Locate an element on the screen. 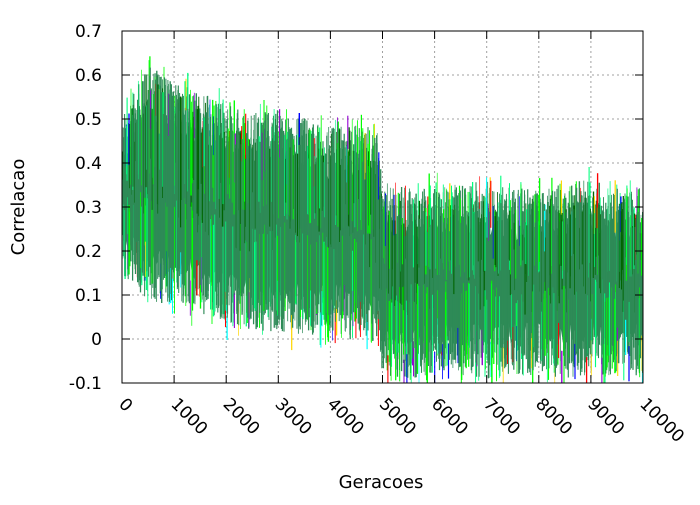 This screenshot has width=700, height=505. x-tick-label: 4000 is located at coordinates (345, 416).